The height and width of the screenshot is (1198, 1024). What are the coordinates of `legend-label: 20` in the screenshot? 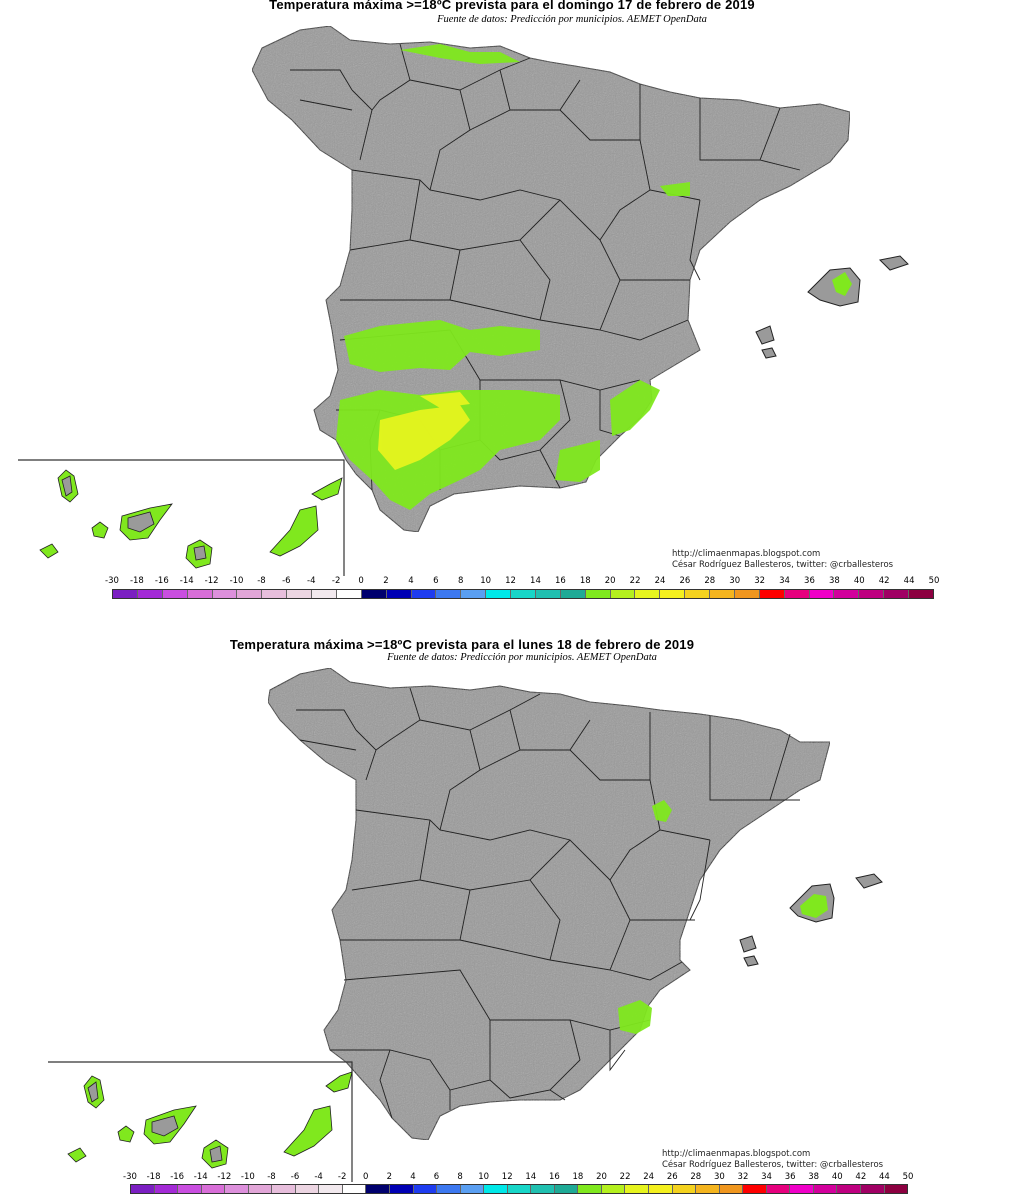 It's located at (610, 581).